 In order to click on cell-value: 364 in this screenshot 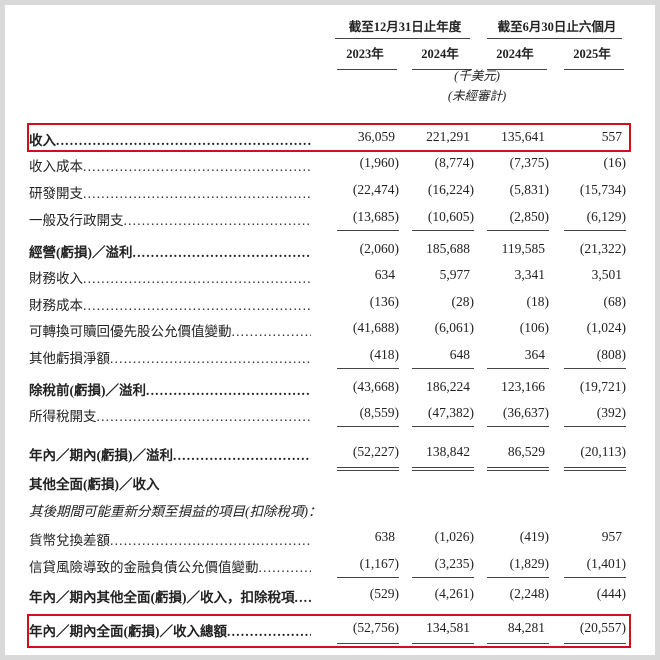, I will do `click(534, 354)`.